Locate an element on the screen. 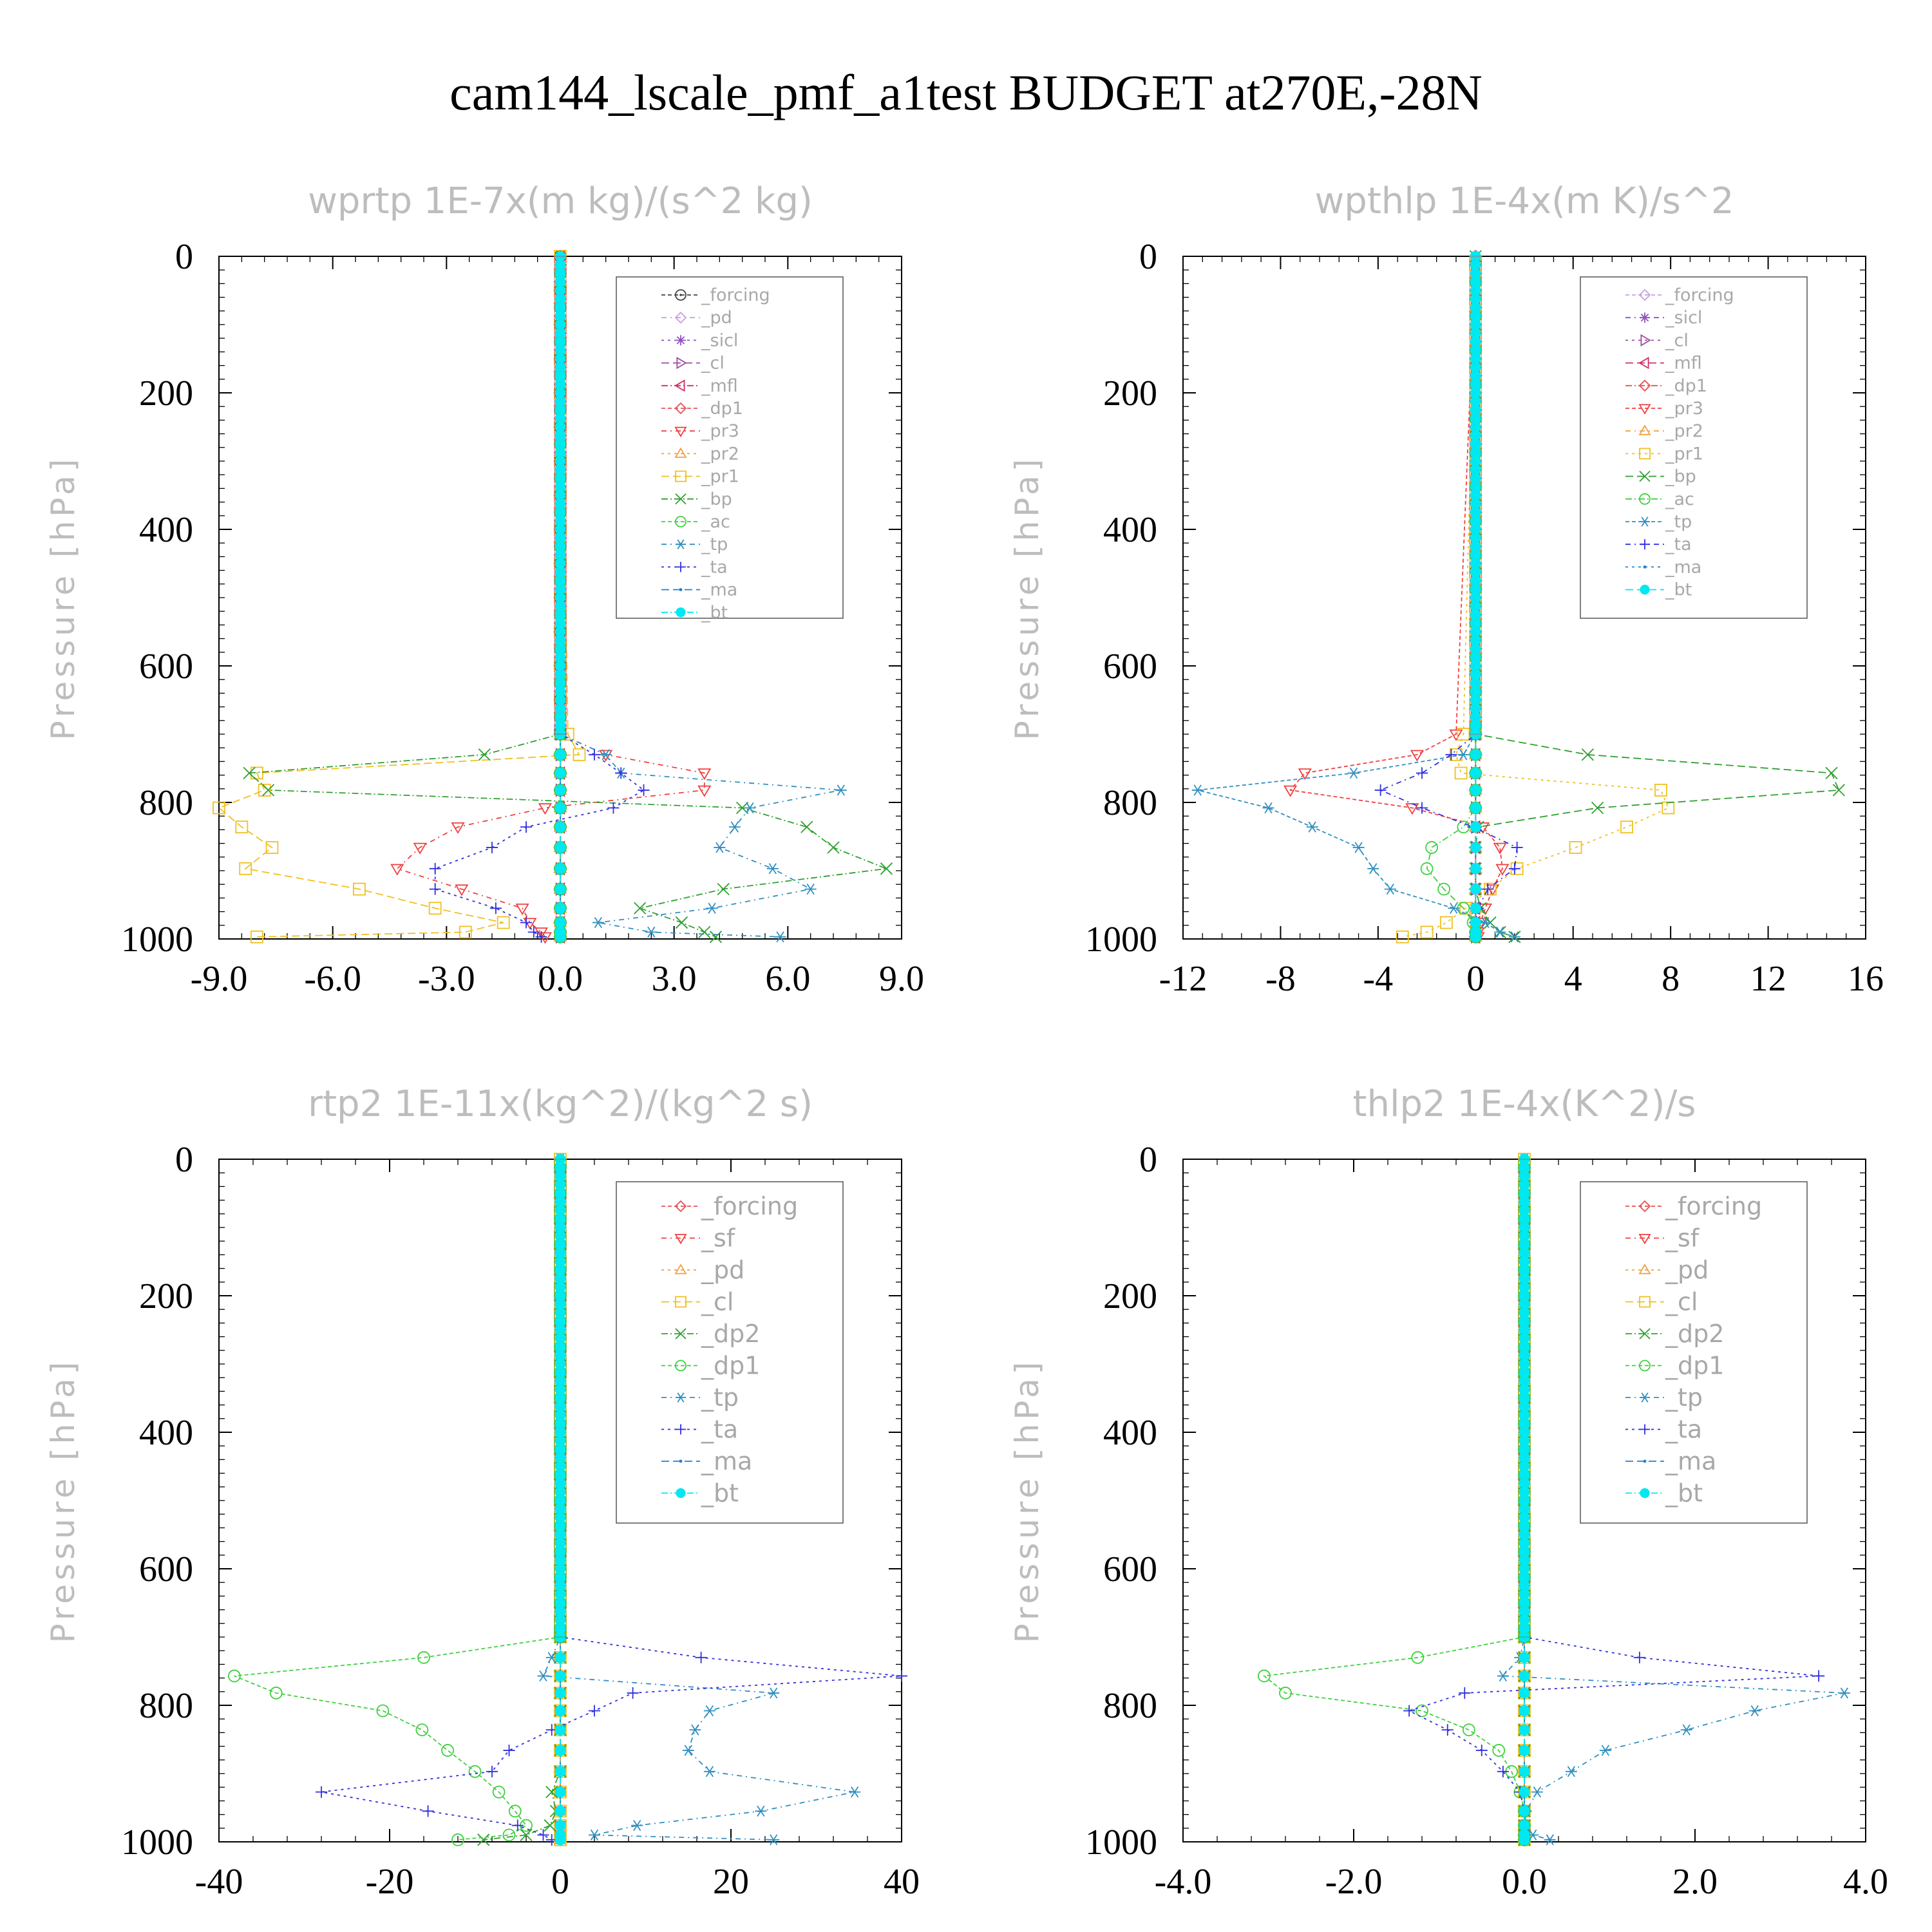 This screenshot has width=1932, height=1932. zero-band is located at coordinates (1525, 1399).